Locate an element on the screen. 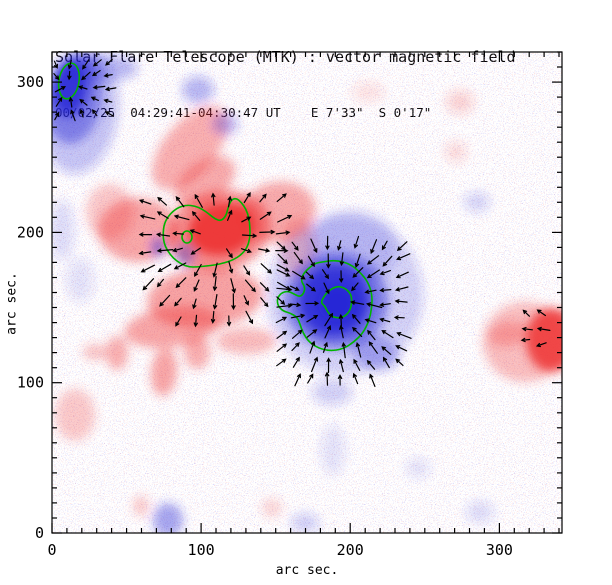 Image resolution: width=612 pixels, height=585 pixels. y-tick-label: 200 is located at coordinates (30, 232).